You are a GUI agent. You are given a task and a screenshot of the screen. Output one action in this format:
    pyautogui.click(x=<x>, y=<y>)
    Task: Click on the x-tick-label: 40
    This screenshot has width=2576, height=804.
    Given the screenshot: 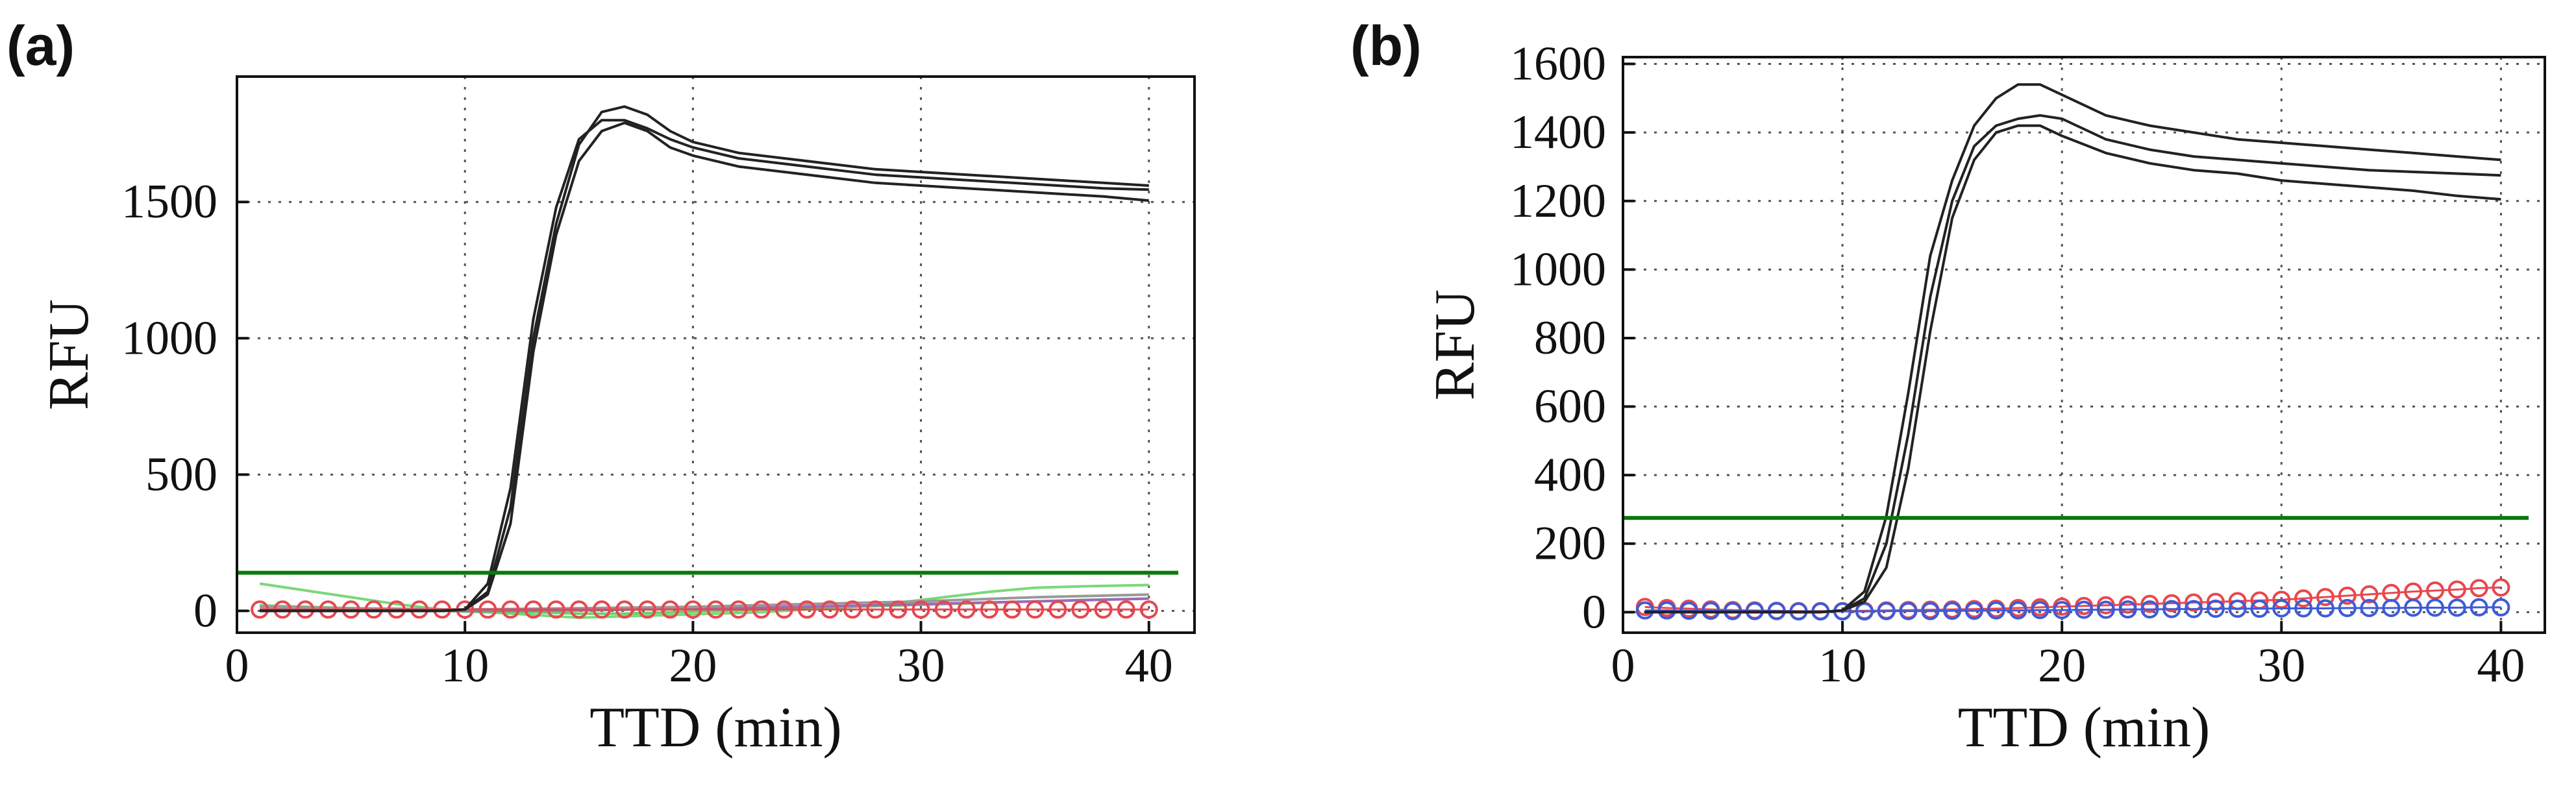 What is the action you would take?
    pyautogui.click(x=1149, y=666)
    